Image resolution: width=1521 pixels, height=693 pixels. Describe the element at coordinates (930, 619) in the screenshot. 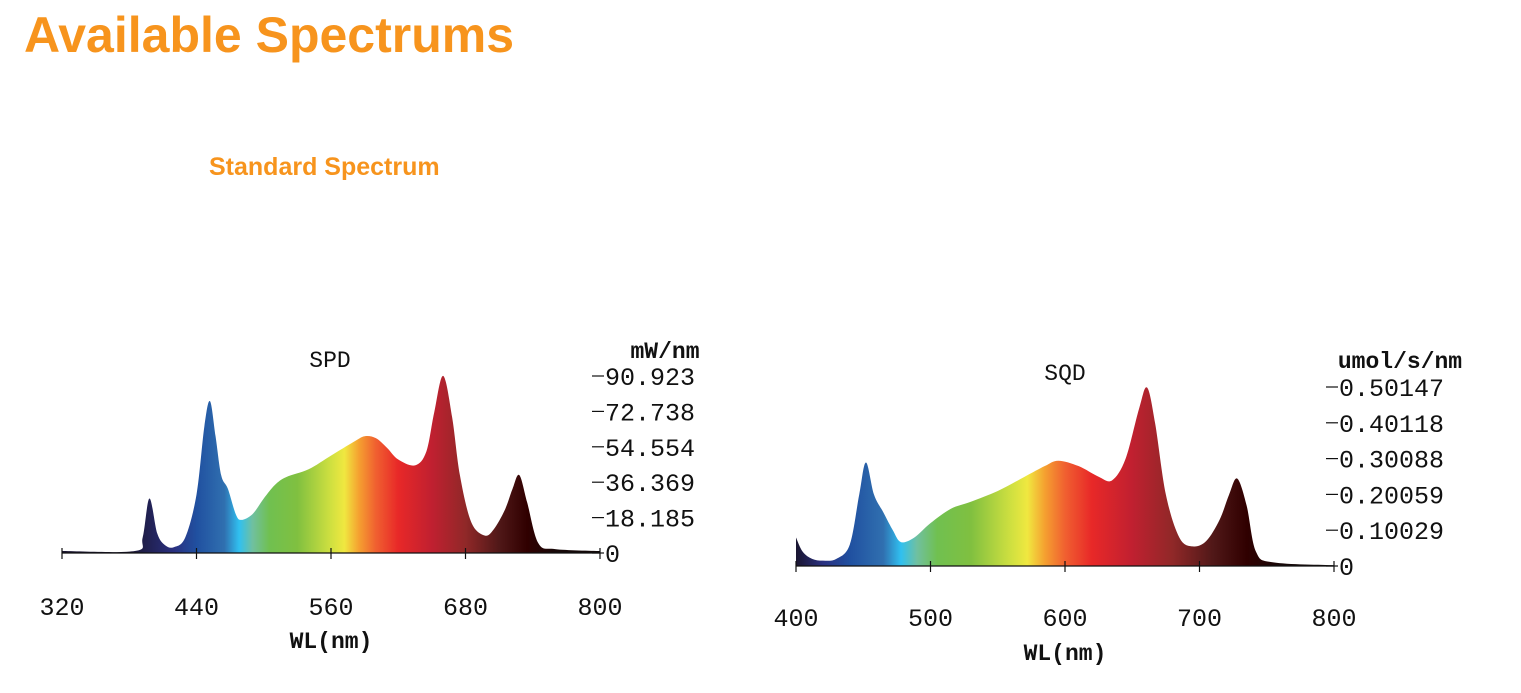

I see `x-tick-label: 500` at that location.